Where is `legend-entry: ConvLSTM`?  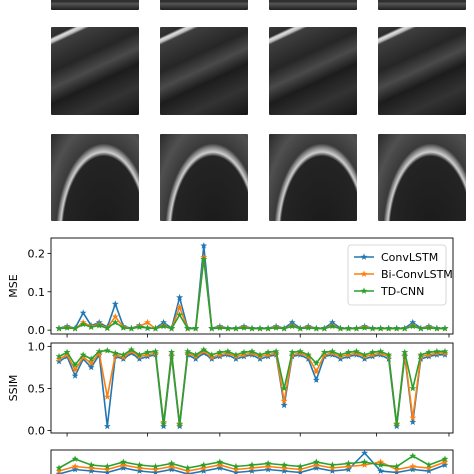 legend-entry: ConvLSTM is located at coordinates (409, 257).